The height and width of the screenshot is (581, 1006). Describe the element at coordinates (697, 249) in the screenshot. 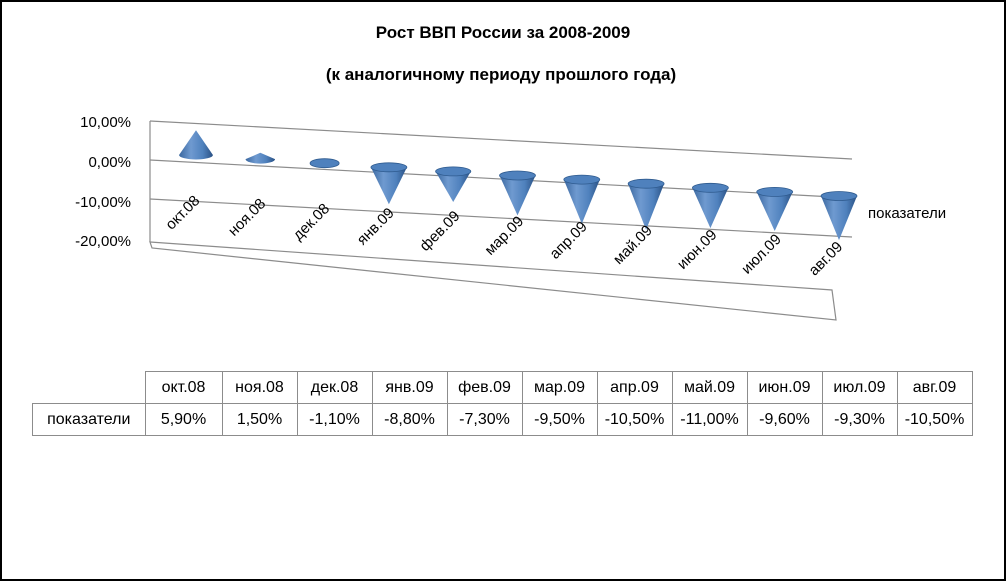

I see `category-label: июн.09` at that location.